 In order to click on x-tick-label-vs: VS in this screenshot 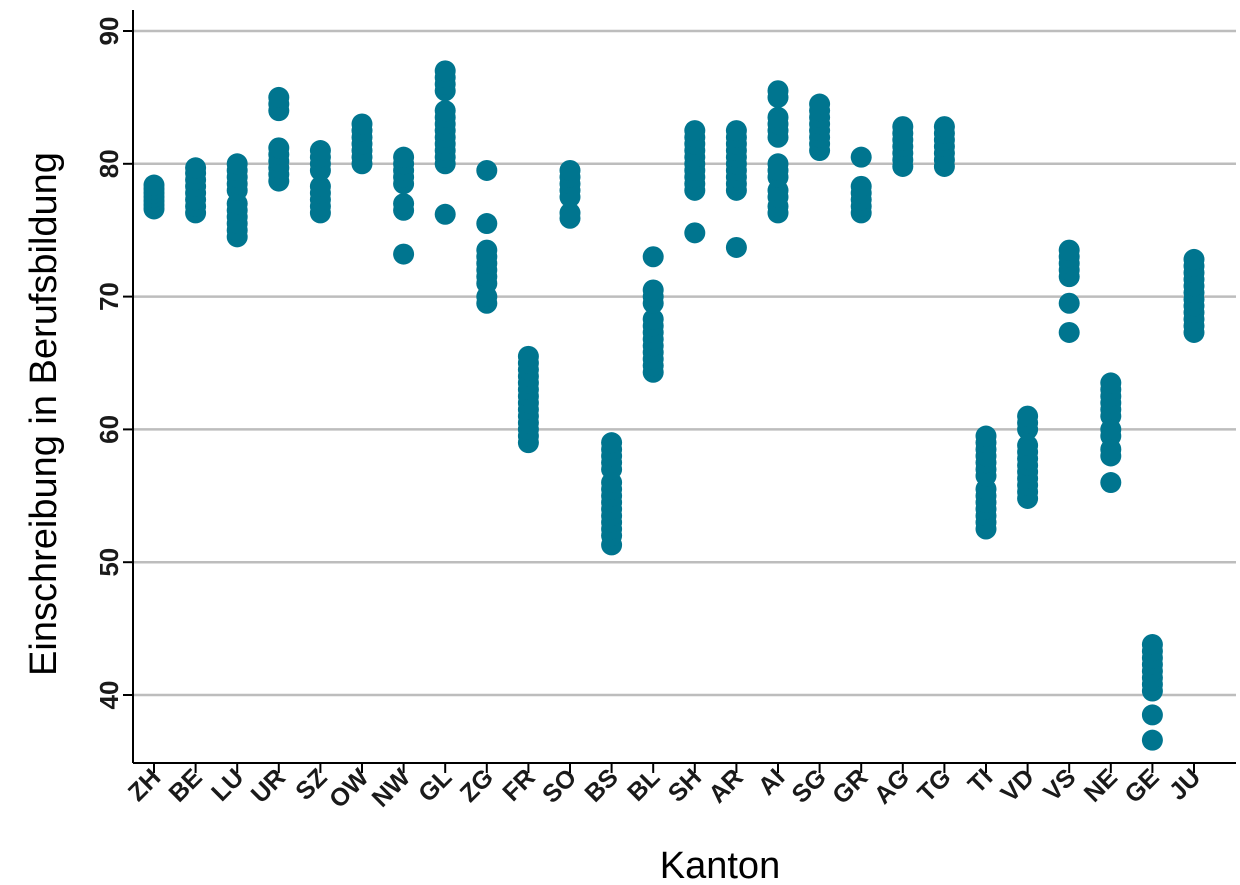, I will do `click(1059, 784)`.